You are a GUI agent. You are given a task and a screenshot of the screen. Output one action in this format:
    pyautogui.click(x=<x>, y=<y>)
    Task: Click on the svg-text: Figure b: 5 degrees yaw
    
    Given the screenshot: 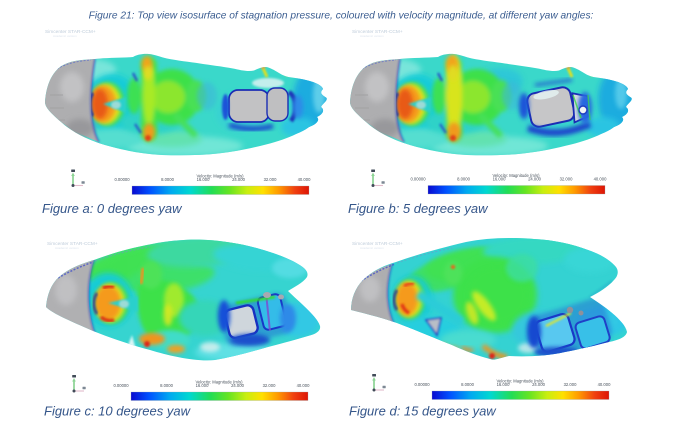 What is the action you would take?
    pyautogui.click(x=418, y=208)
    